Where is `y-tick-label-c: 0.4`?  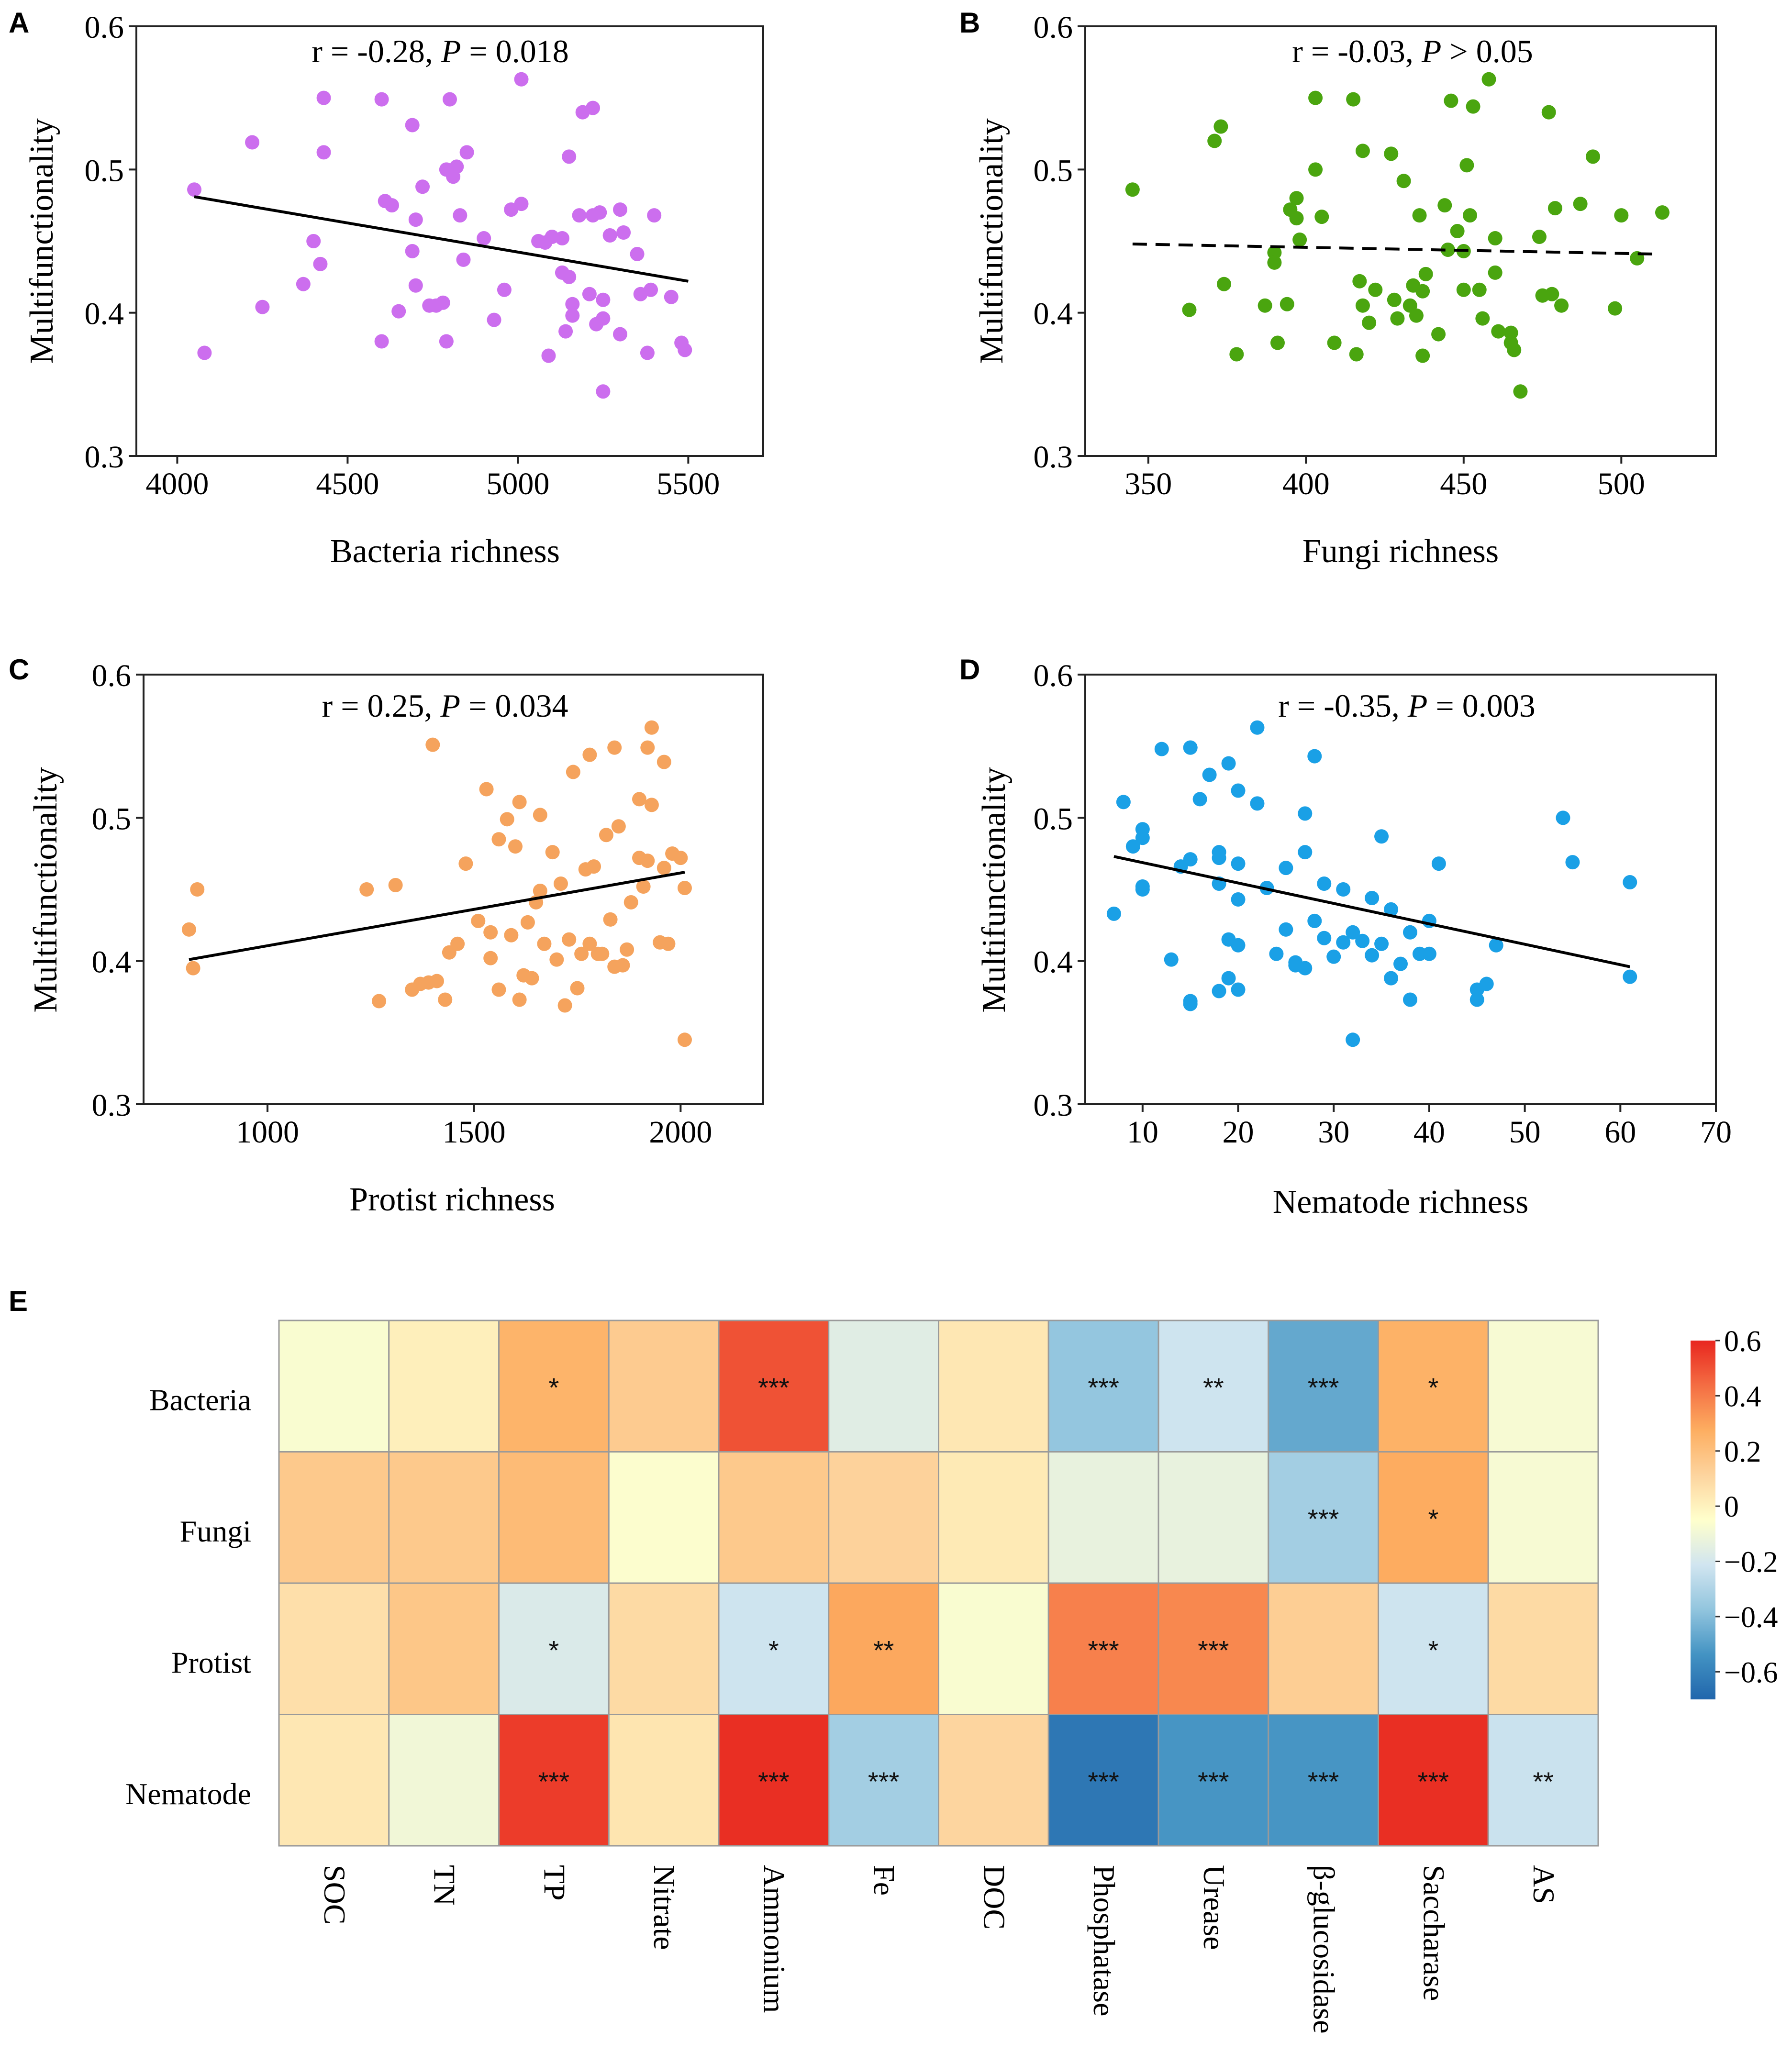 y-tick-label-c: 0.4 is located at coordinates (112, 962).